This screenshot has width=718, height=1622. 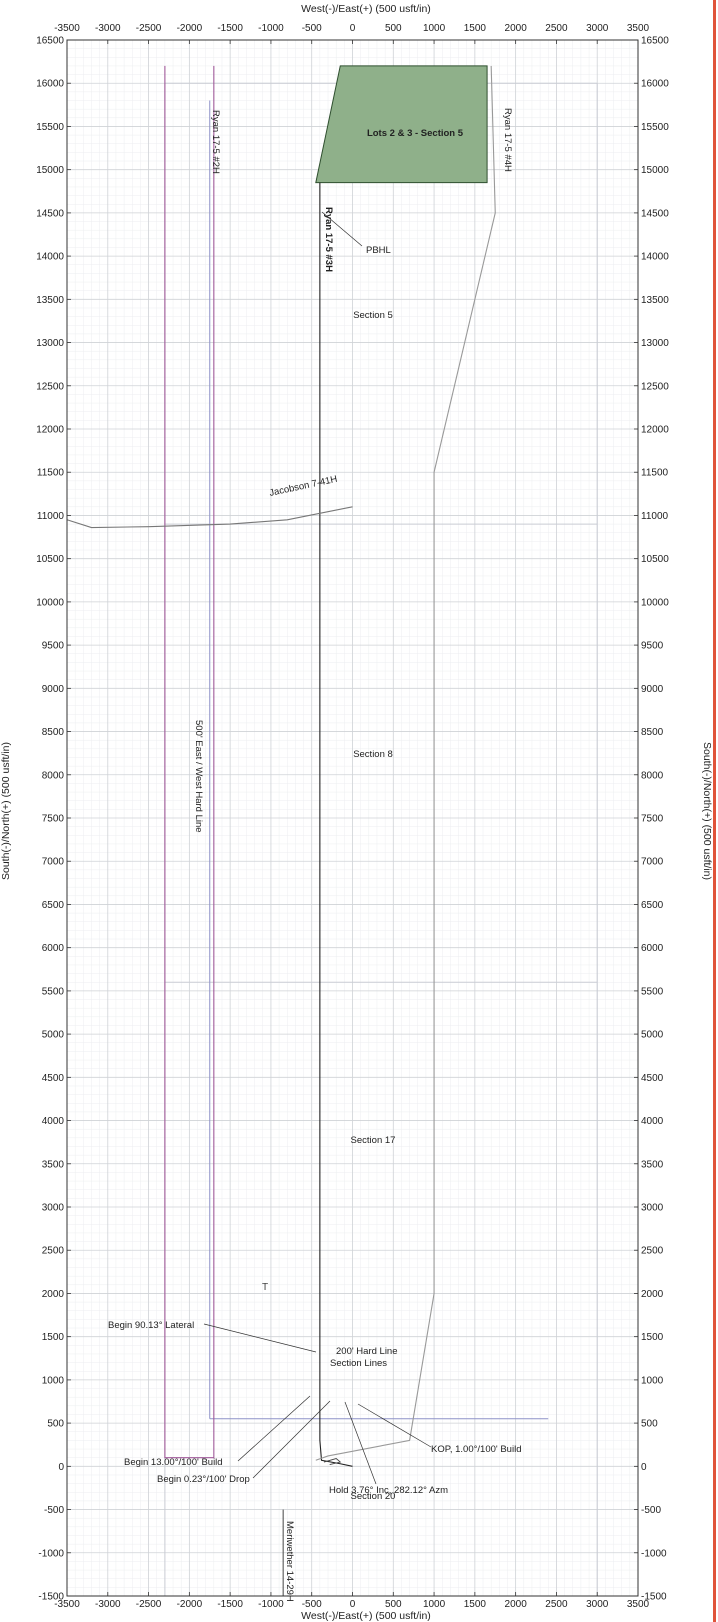 What do you see at coordinates (652, 646) in the screenshot?
I see `y-tick-label-right: 9500` at bounding box center [652, 646].